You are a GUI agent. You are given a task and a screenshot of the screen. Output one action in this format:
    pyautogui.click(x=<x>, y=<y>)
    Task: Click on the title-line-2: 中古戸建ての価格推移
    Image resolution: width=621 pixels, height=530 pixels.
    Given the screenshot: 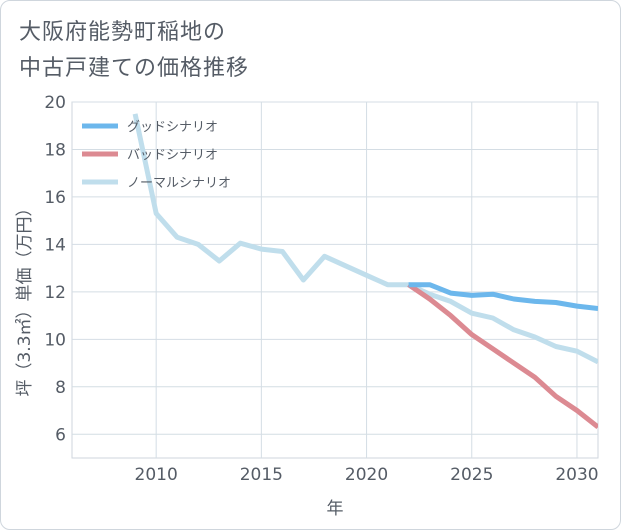 What is the action you would take?
    pyautogui.click(x=134, y=68)
    